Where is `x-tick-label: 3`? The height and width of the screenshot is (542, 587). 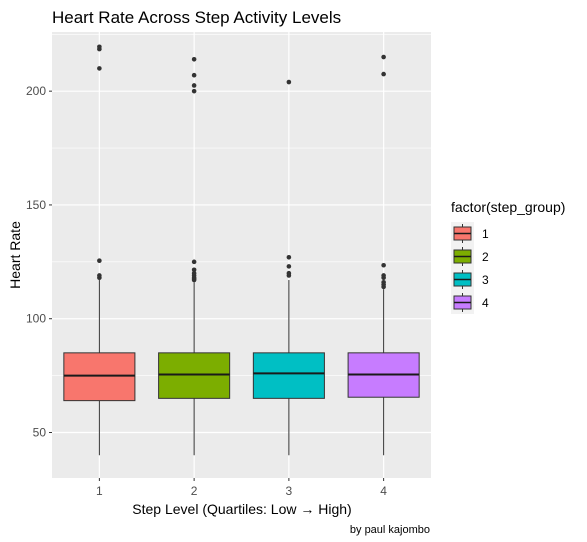
x-tick-label: 3 is located at coordinates (289, 491).